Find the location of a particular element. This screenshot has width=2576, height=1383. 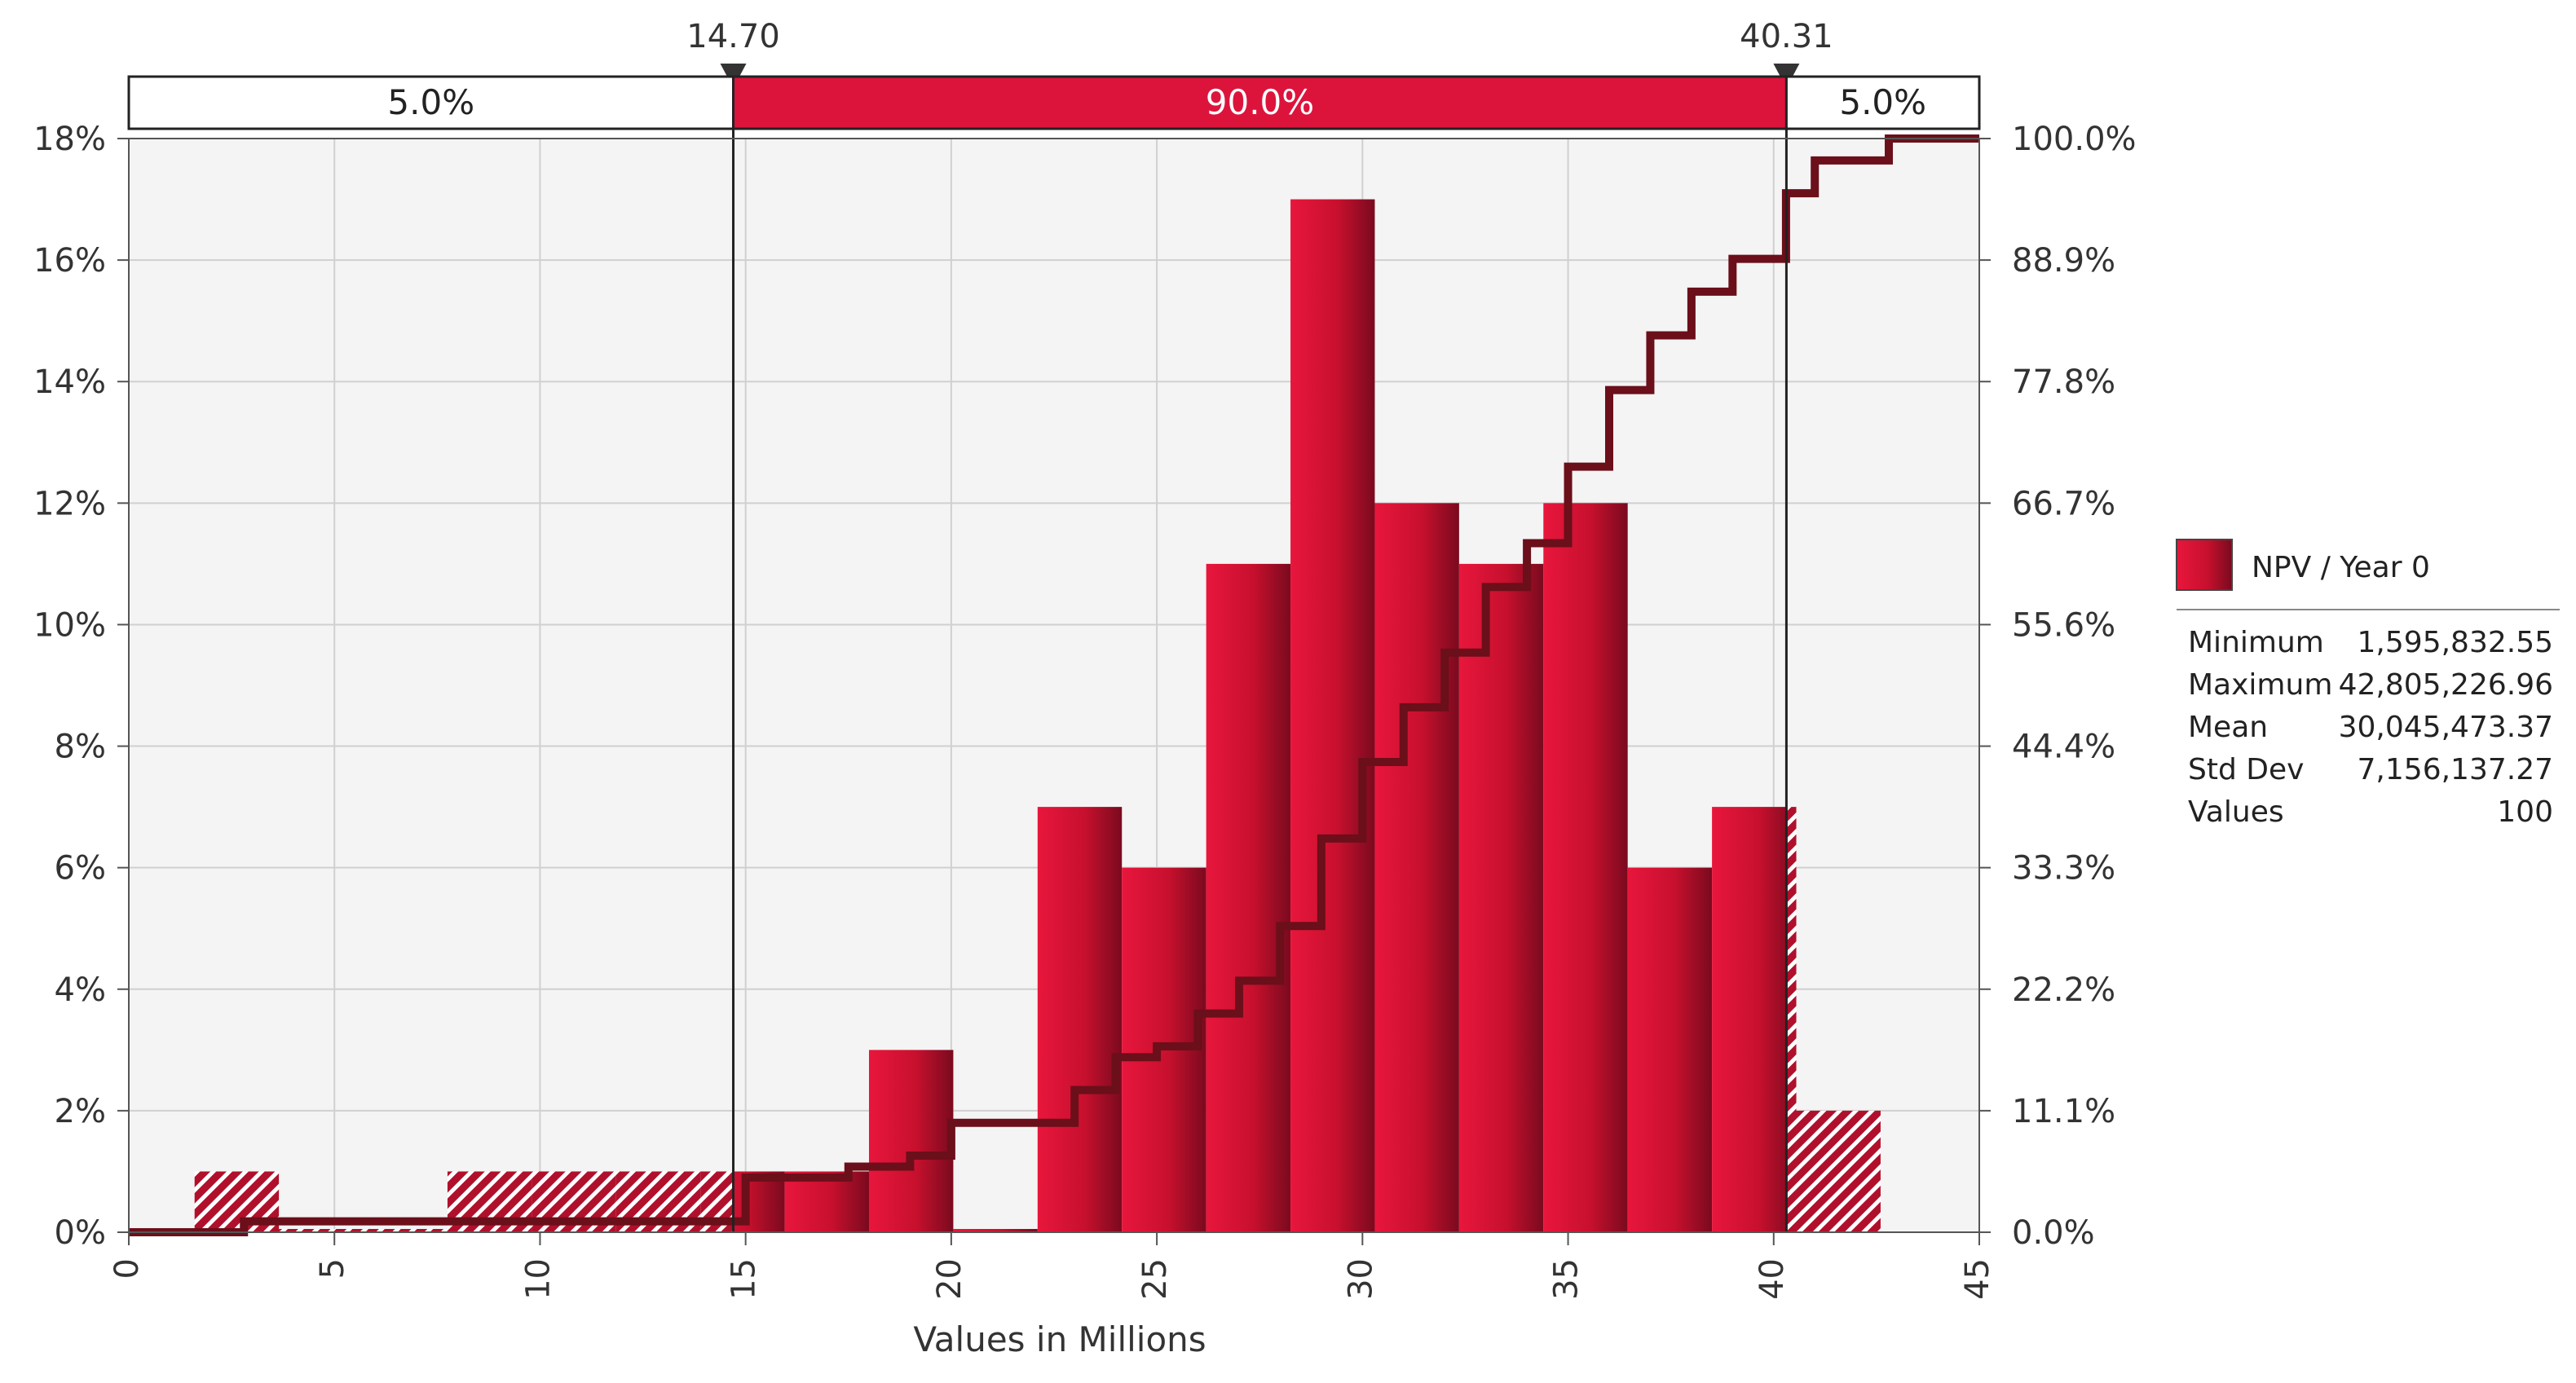

y-tick-label-left: 6% is located at coordinates (80, 869).